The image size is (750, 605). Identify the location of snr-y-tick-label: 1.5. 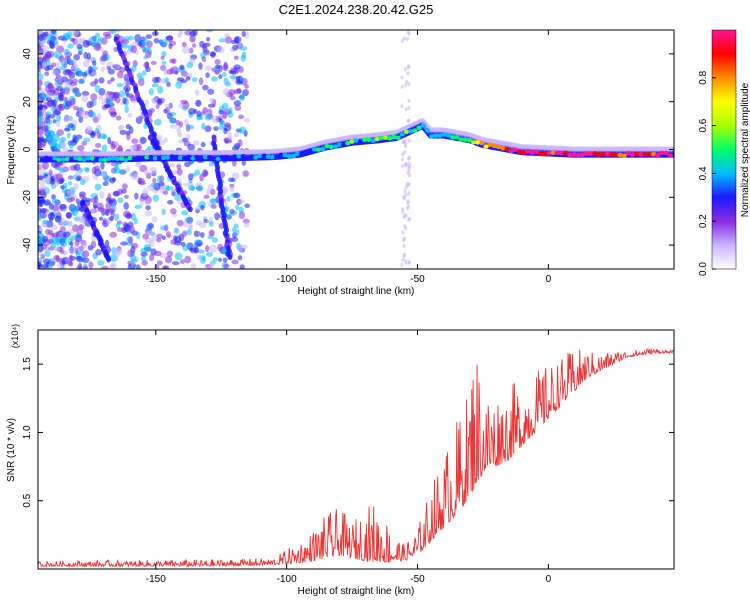
(27, 364).